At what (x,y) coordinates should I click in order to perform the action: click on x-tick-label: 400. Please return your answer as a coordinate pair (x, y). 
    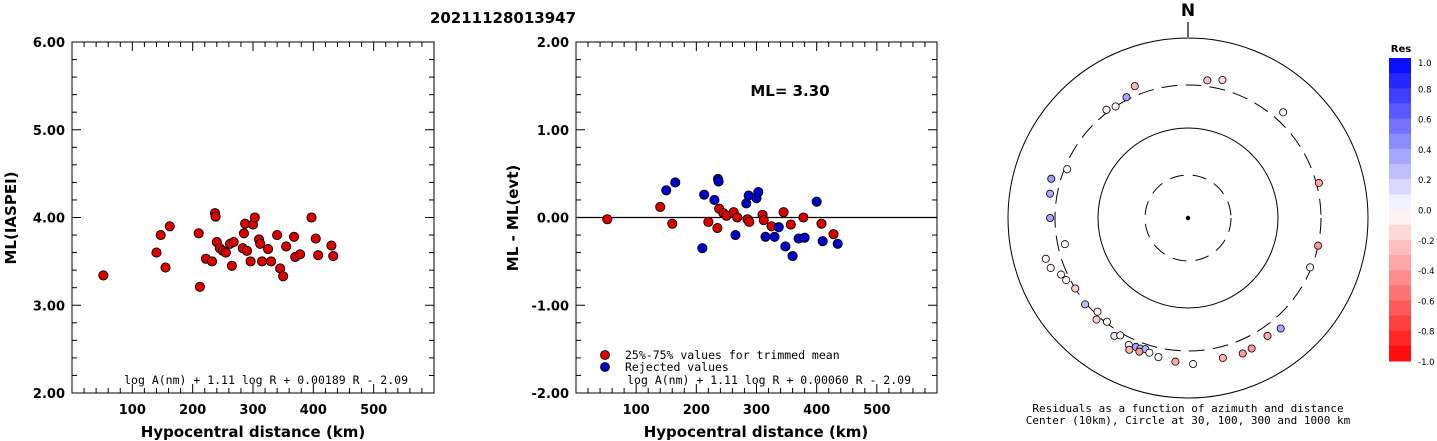
    Looking at the image, I should click on (816, 410).